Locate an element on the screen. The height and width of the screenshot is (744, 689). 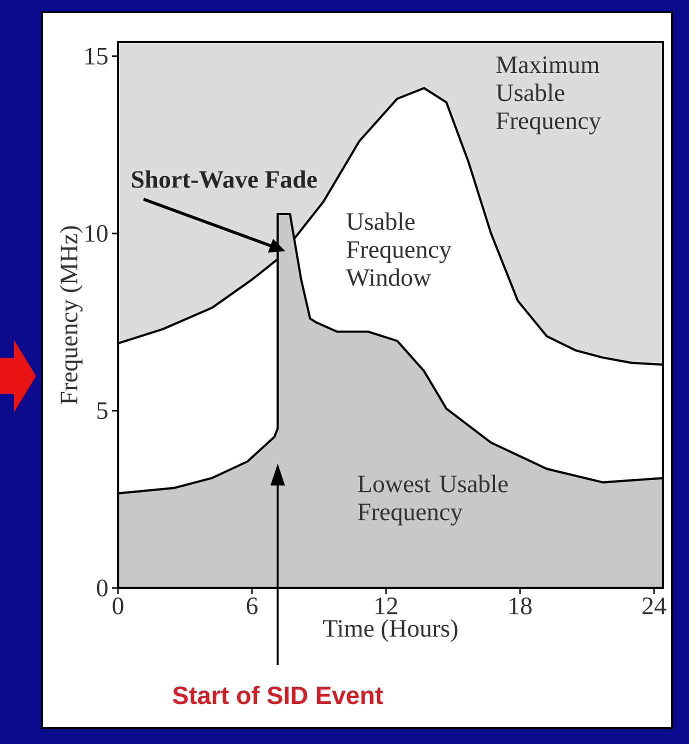
text: Start of SID Event is located at coordinates (277, 695).